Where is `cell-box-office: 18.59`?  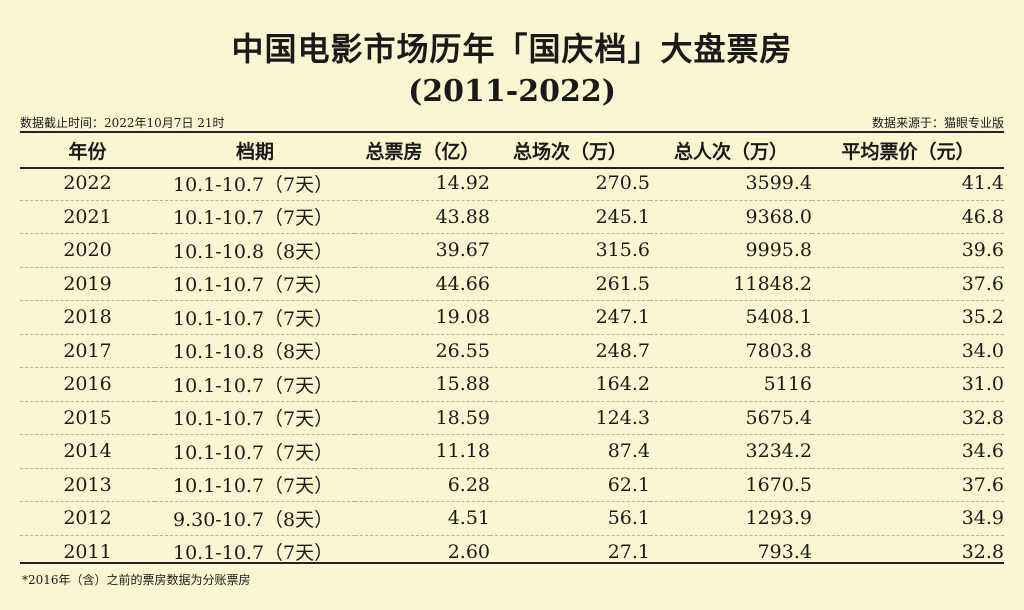 cell-box-office: 18.59 is located at coordinates (422, 418).